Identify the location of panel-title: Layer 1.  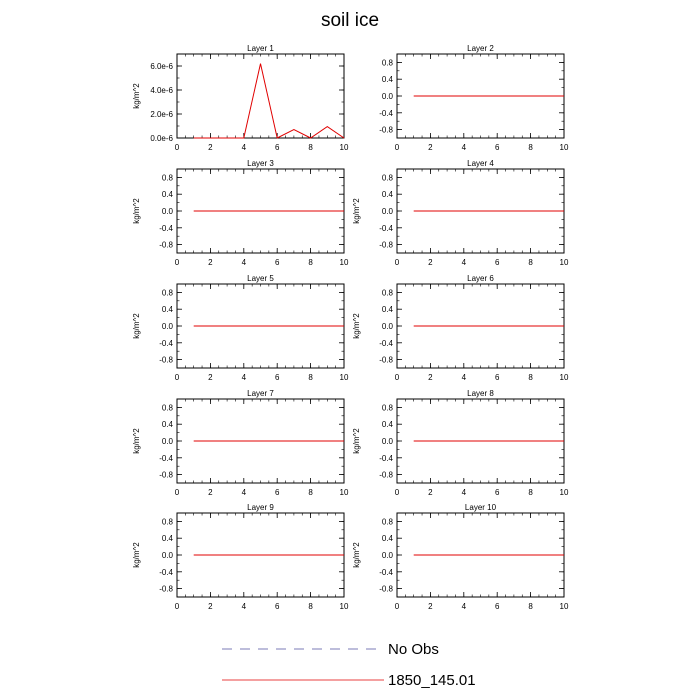
(260, 48).